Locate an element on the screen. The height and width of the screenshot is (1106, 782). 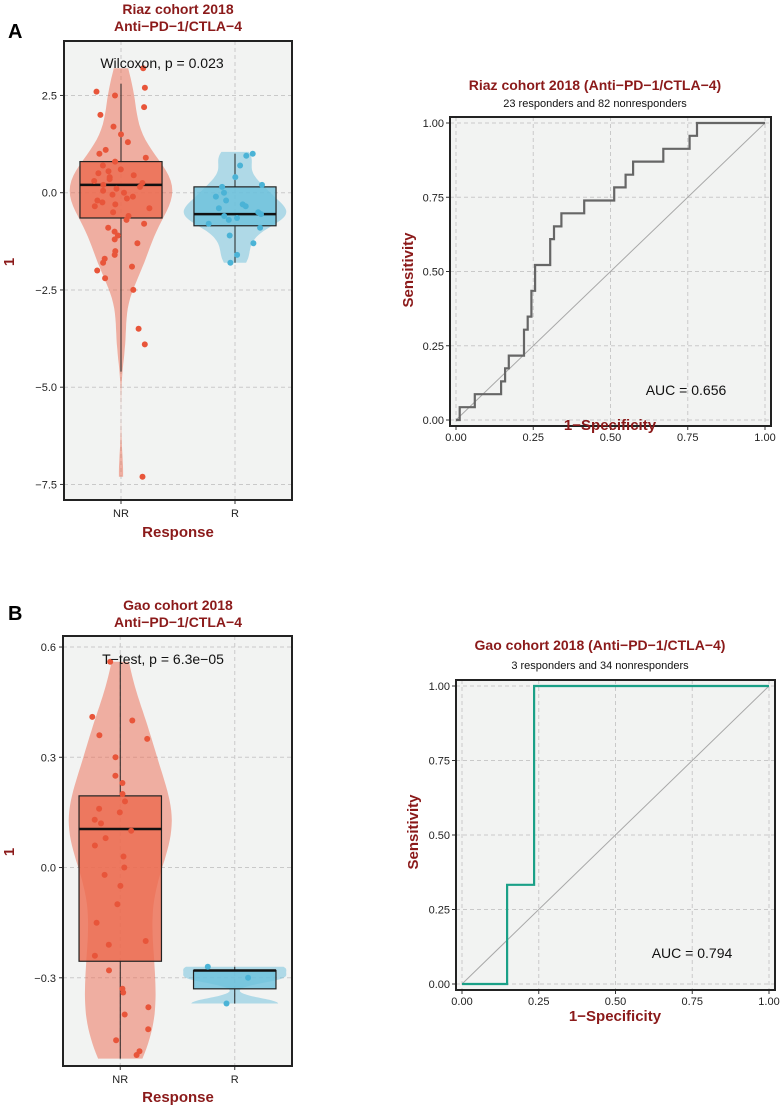
diagonal-reference-line is located at coordinates (610, 271).